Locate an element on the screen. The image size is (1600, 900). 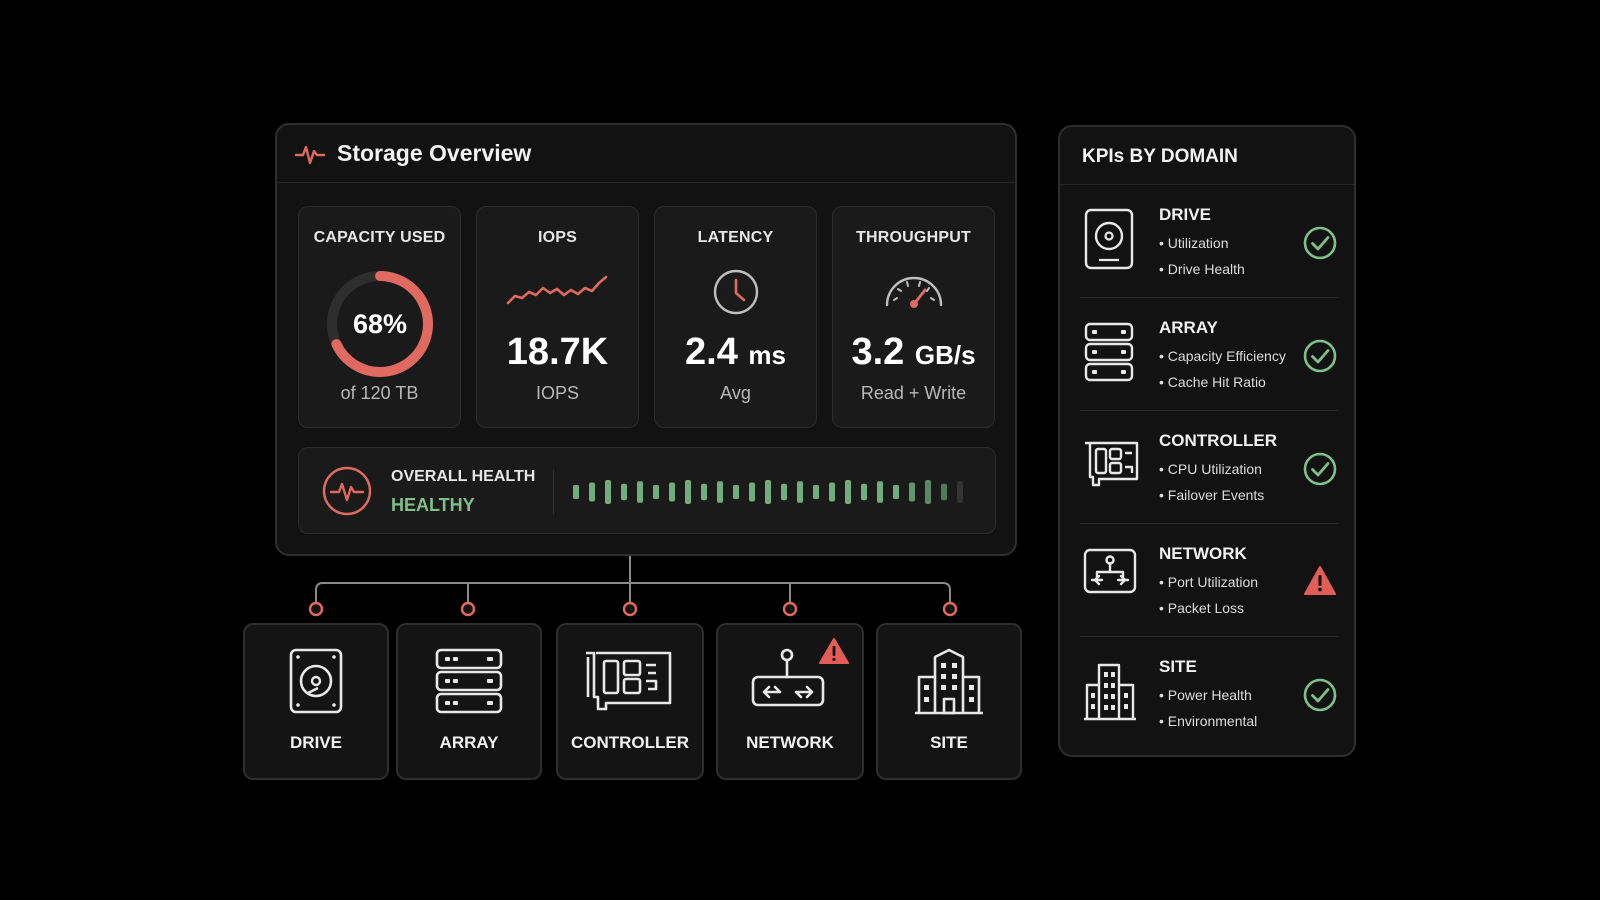
device-label: CONTROLLER is located at coordinates (630, 742).